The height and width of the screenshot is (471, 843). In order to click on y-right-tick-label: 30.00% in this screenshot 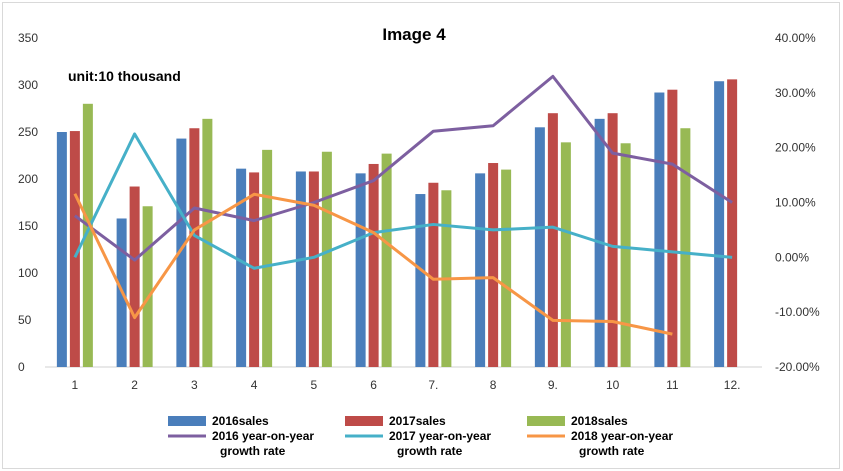, I will do `click(795, 93)`.